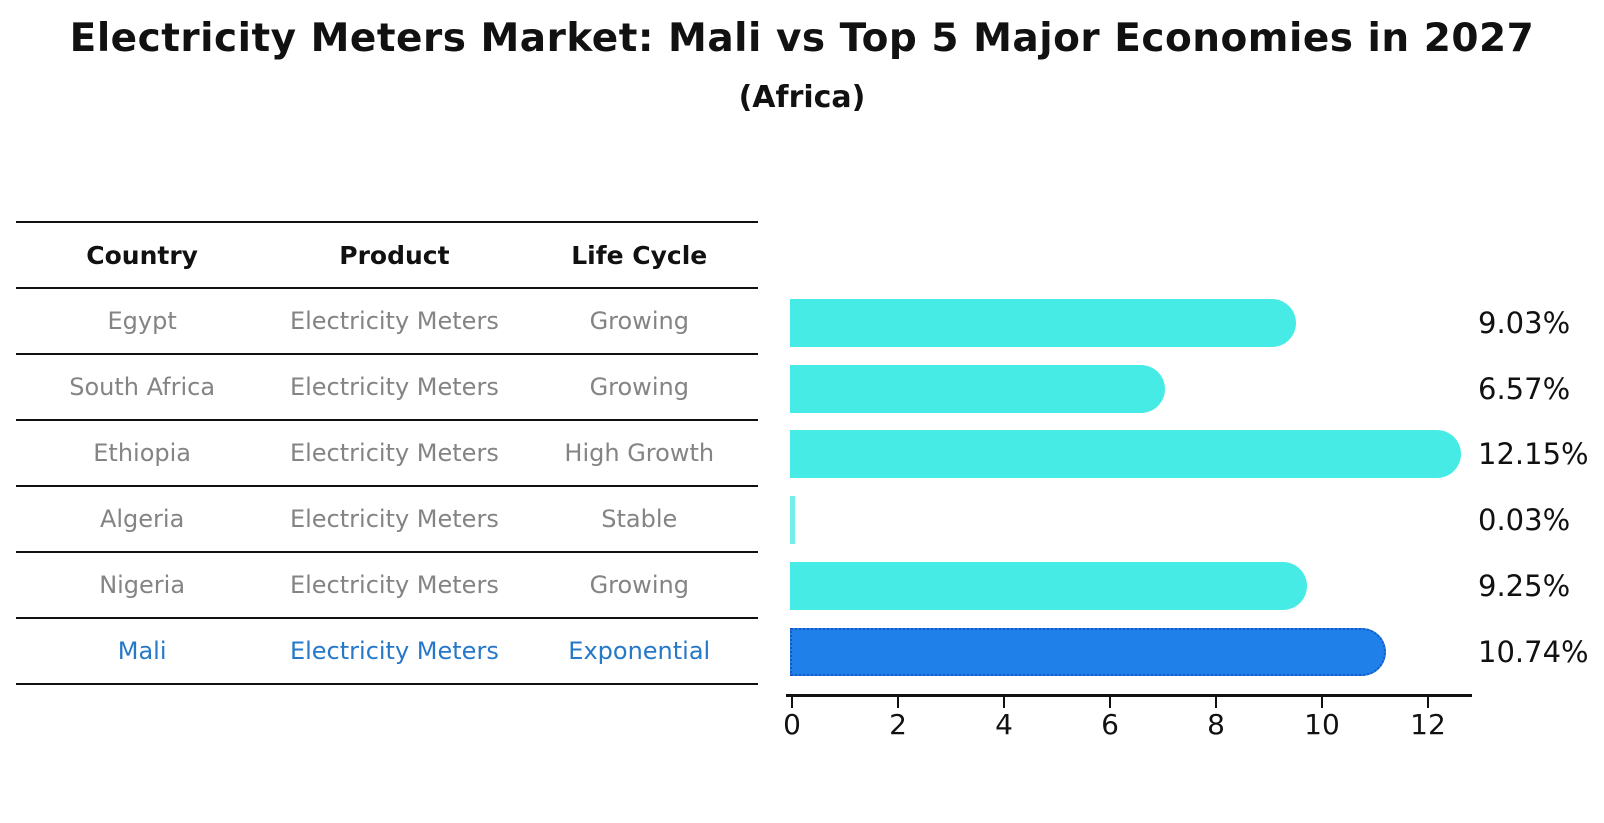 The image size is (1604, 823). Describe the element at coordinates (1129, 695) in the screenshot. I see `x-axis-line` at that location.